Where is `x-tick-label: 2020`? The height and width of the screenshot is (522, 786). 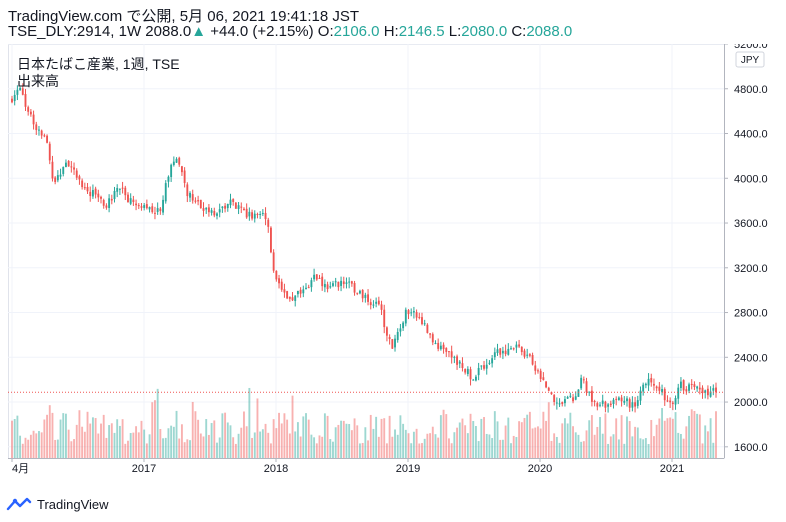 x-tick-label: 2020 is located at coordinates (540, 469).